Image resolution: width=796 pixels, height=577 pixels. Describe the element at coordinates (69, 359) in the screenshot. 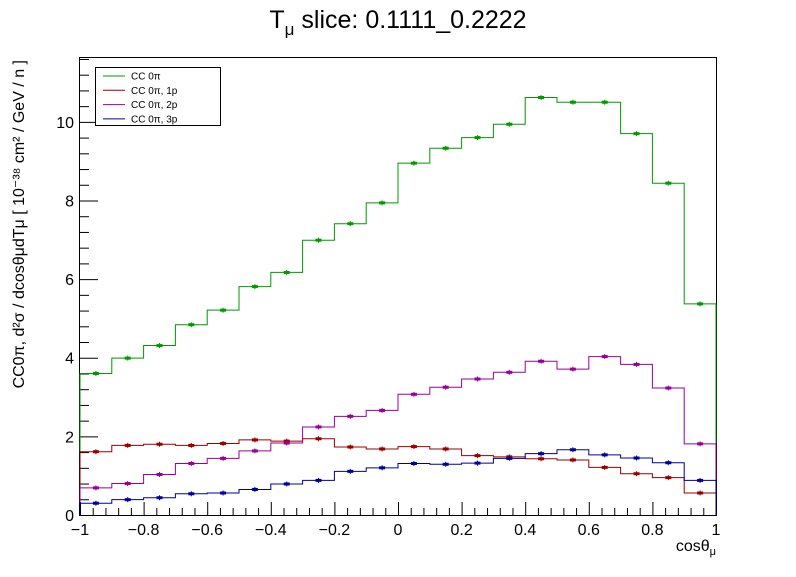

I see `y-tick-label: 4` at that location.